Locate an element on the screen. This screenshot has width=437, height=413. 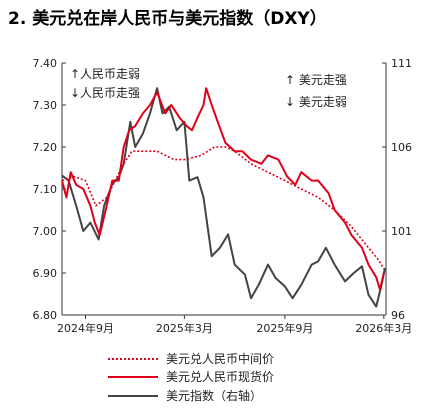
left-tick-label: 7.00 is located at coordinates (45, 231).